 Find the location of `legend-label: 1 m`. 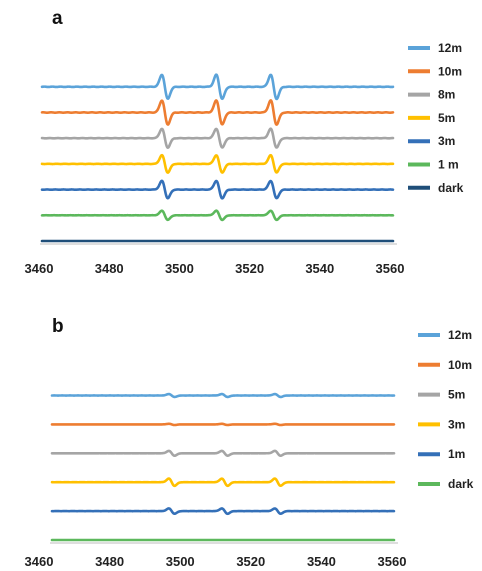

legend-label: 1 m is located at coordinates (448, 165).